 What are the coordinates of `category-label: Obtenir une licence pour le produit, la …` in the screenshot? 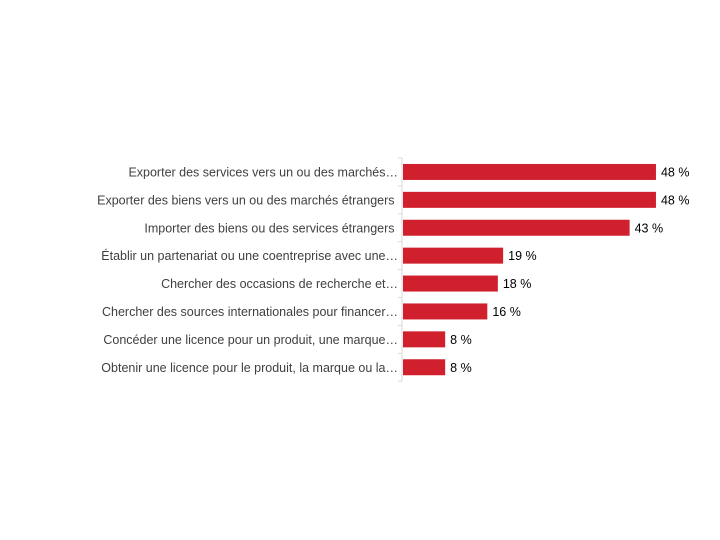 It's located at (249, 368).